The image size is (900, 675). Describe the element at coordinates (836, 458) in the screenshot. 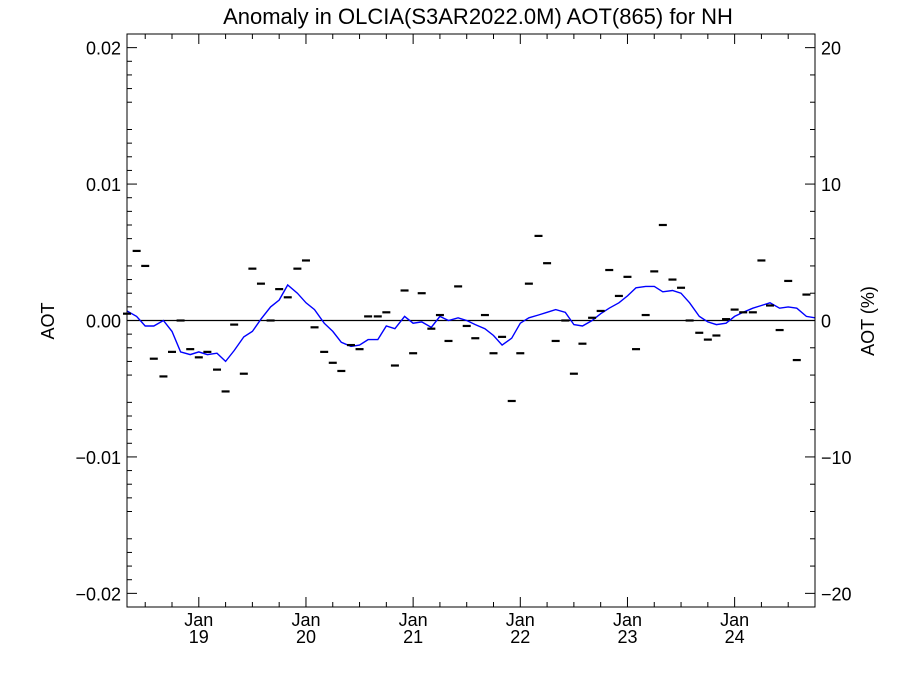

I see `y-tick-label-right: −10` at that location.